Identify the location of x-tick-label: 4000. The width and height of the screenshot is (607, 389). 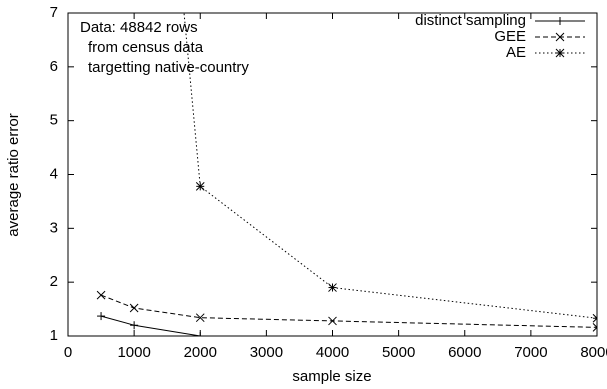
(332, 352).